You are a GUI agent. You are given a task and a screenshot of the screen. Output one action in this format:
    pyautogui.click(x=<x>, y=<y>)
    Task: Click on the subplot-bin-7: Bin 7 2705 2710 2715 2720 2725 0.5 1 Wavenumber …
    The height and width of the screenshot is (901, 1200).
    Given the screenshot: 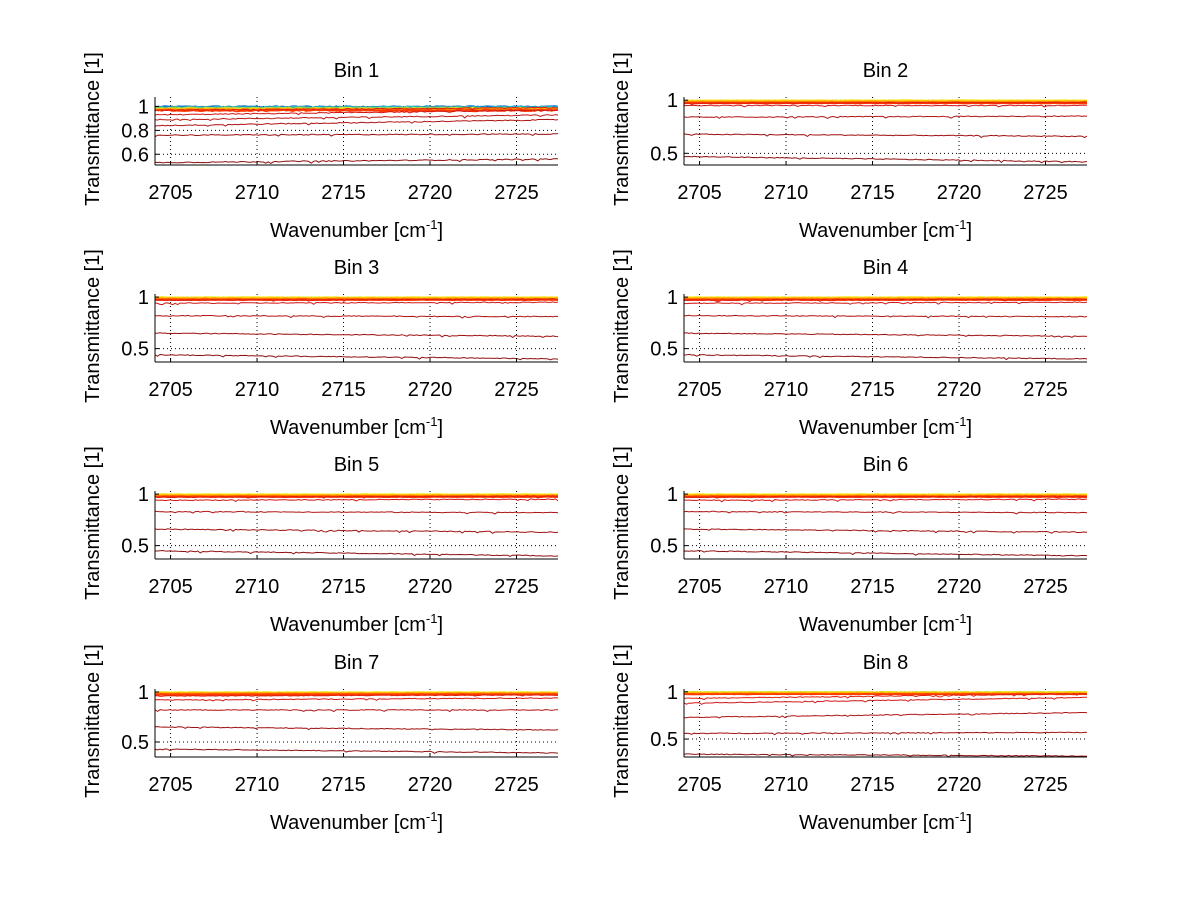 What is the action you would take?
    pyautogui.click(x=320, y=739)
    